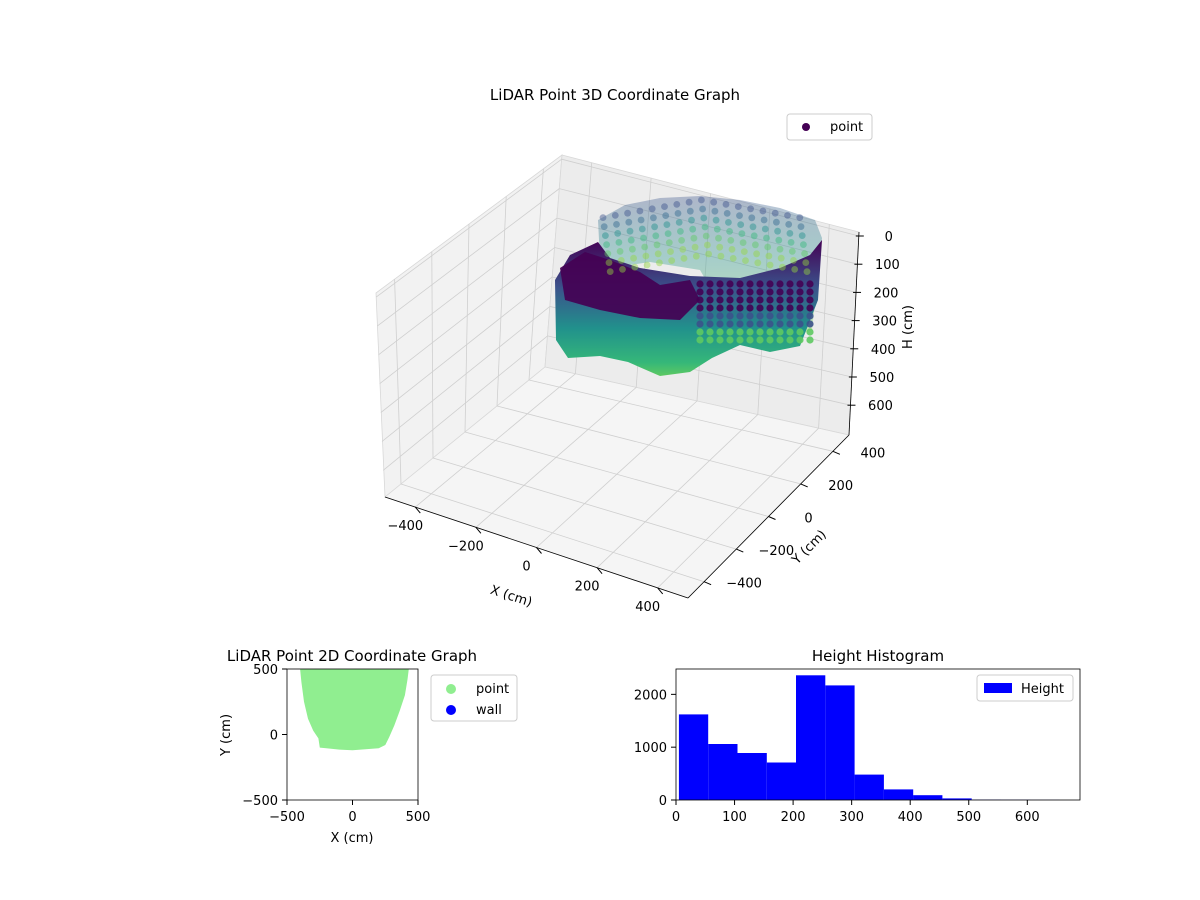  Describe the element at coordinates (824, 326) in the screenshot. I see `grid-line-x-wall` at that location.